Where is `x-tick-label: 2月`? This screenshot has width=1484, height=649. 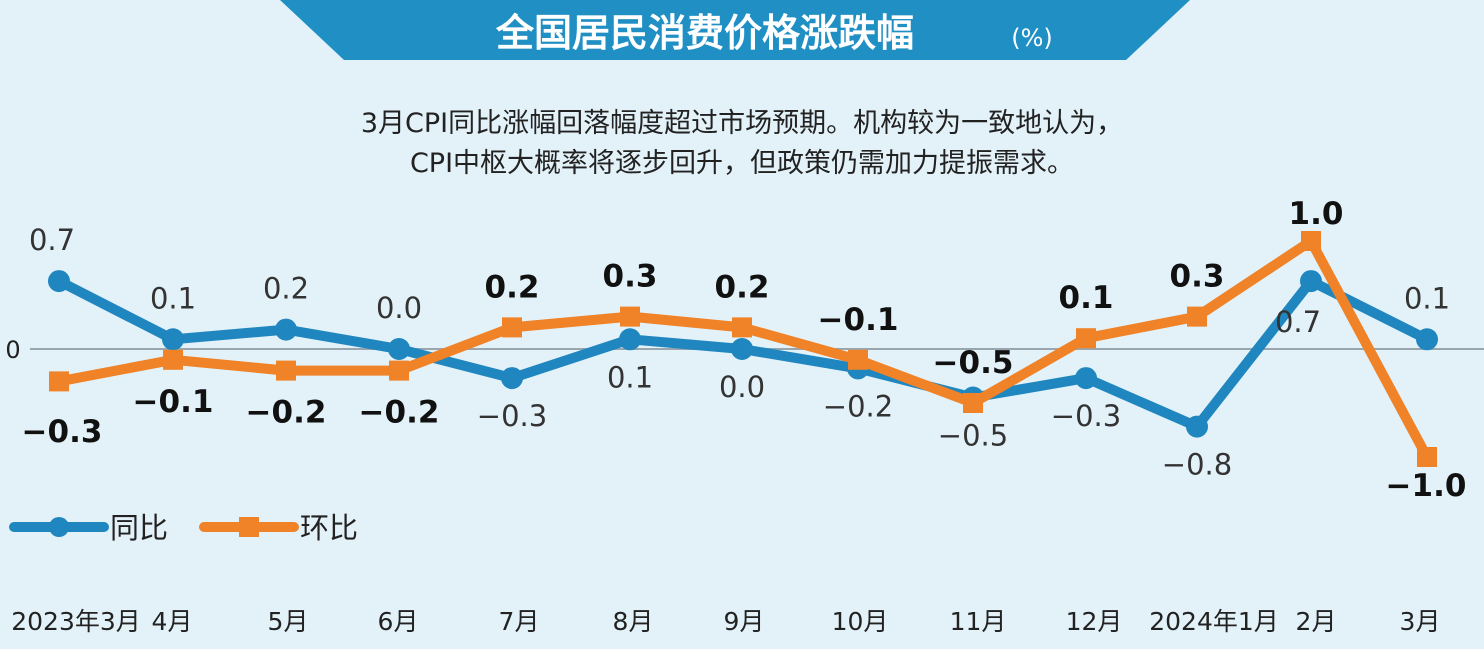
x-tick-label: 2月 is located at coordinates (1316, 621).